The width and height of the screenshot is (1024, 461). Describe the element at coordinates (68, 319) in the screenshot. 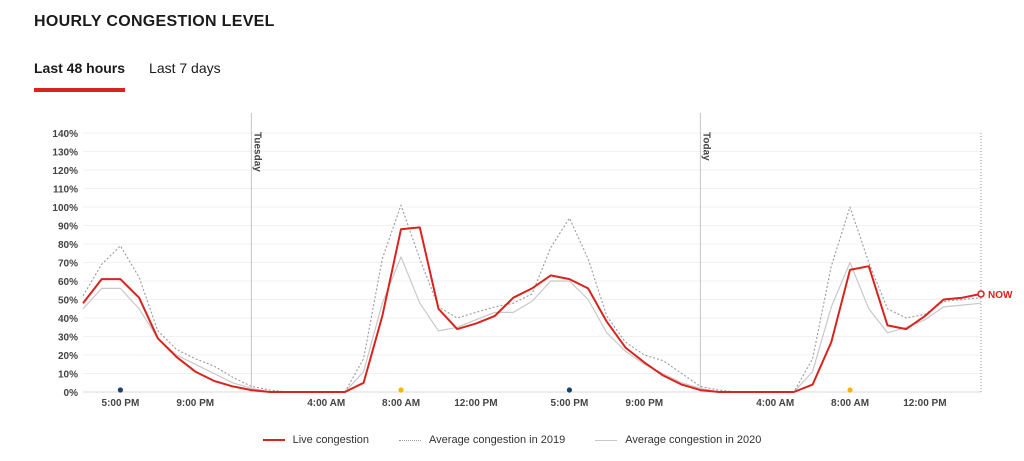

I see `y-tick-label: 40%` at that location.